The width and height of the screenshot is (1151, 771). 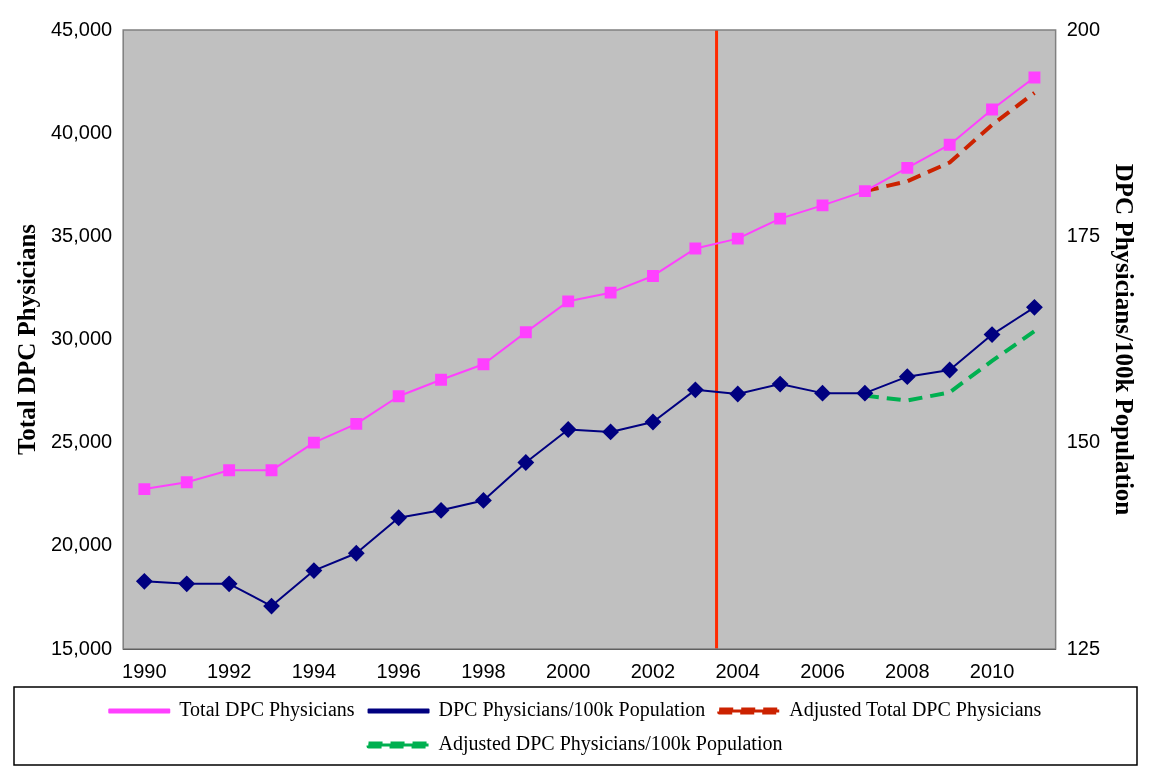 What do you see at coordinates (483, 670) in the screenshot?
I see `x-tick-label: 1998` at bounding box center [483, 670].